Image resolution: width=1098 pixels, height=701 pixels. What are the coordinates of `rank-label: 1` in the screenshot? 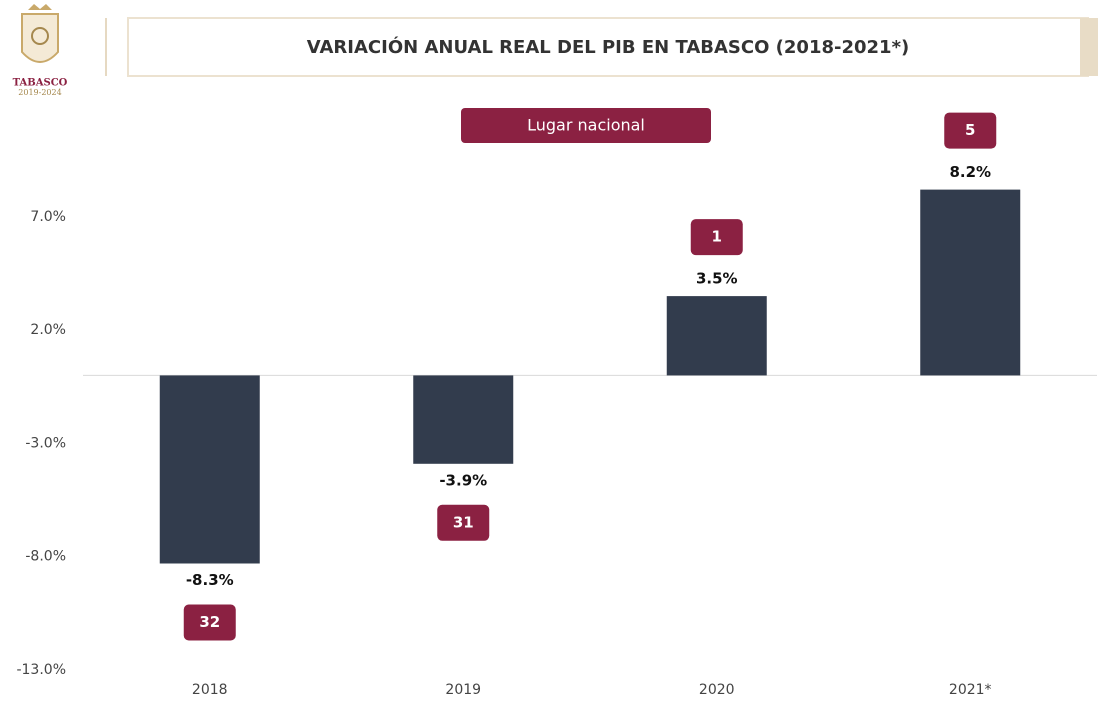 It's located at (717, 237).